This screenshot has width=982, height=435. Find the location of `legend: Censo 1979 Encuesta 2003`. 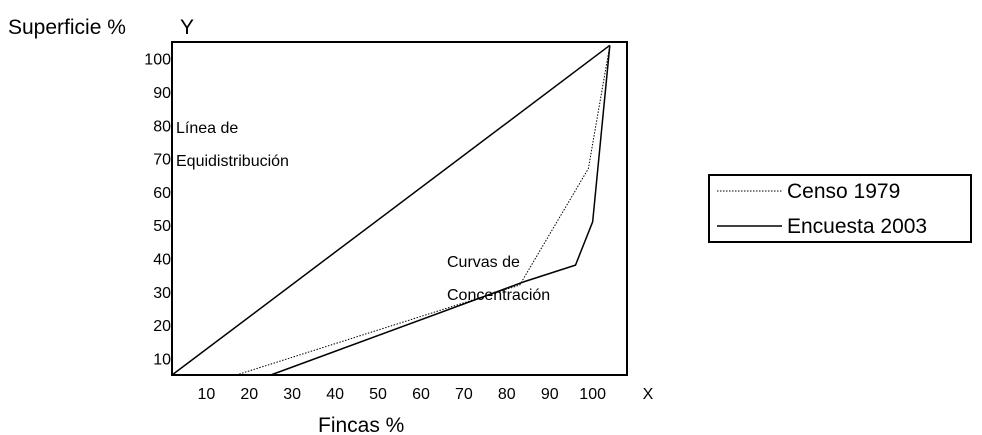

legend: Censo 1979 Encuesta 2003 is located at coordinates (840, 208).